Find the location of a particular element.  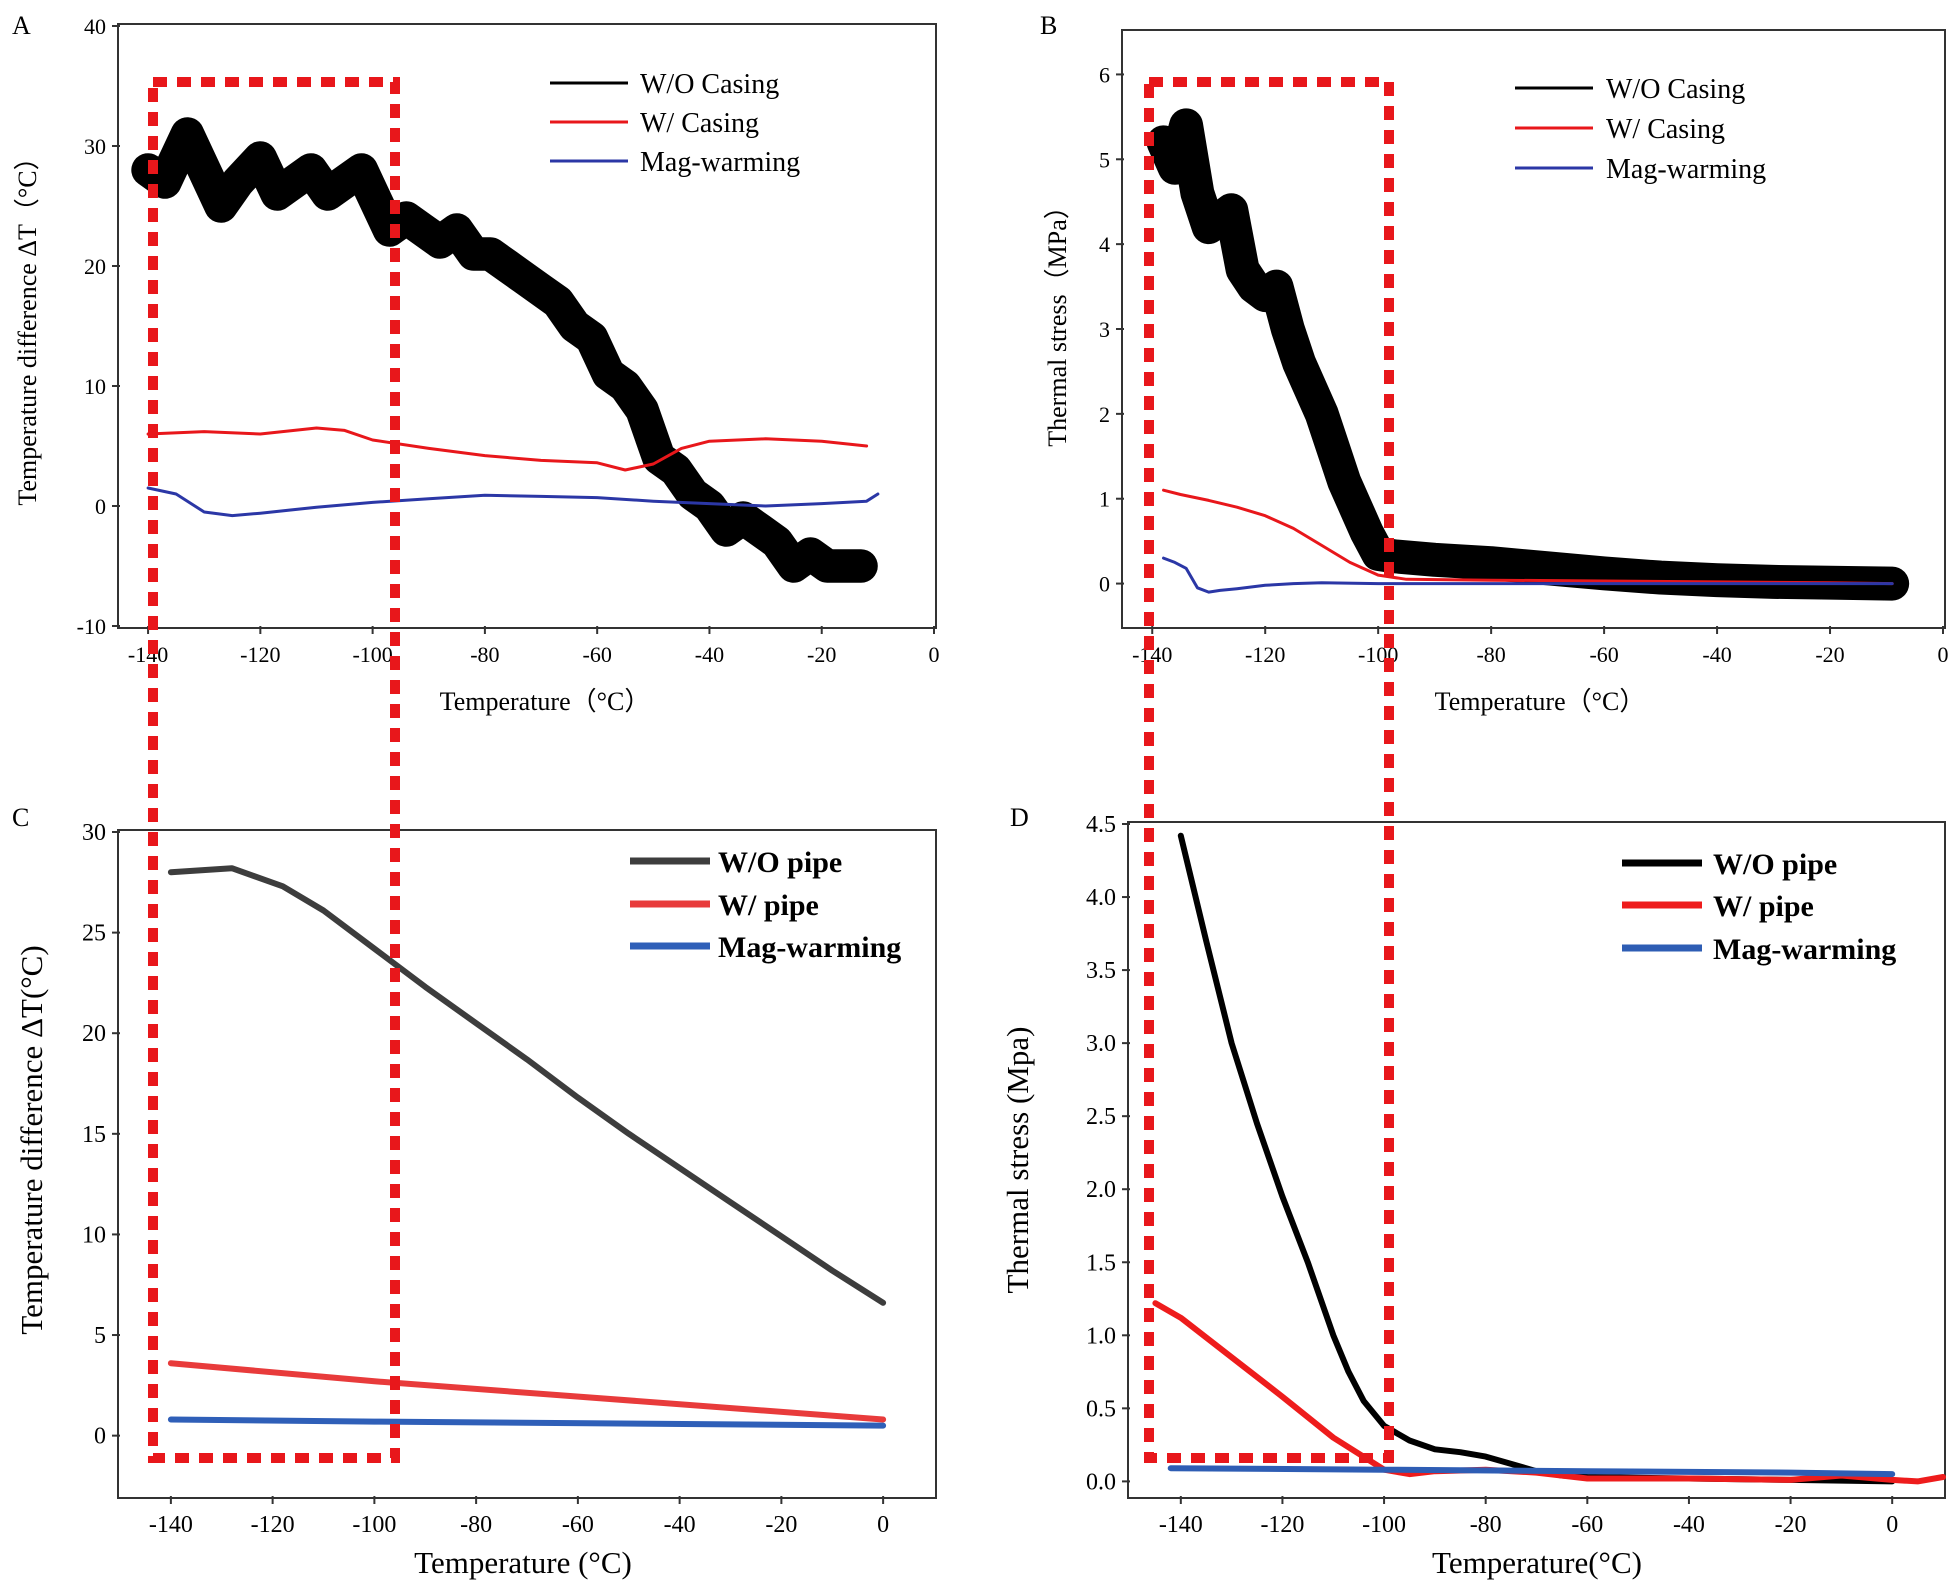

panel-b-series is located at coordinates (1528, 354).